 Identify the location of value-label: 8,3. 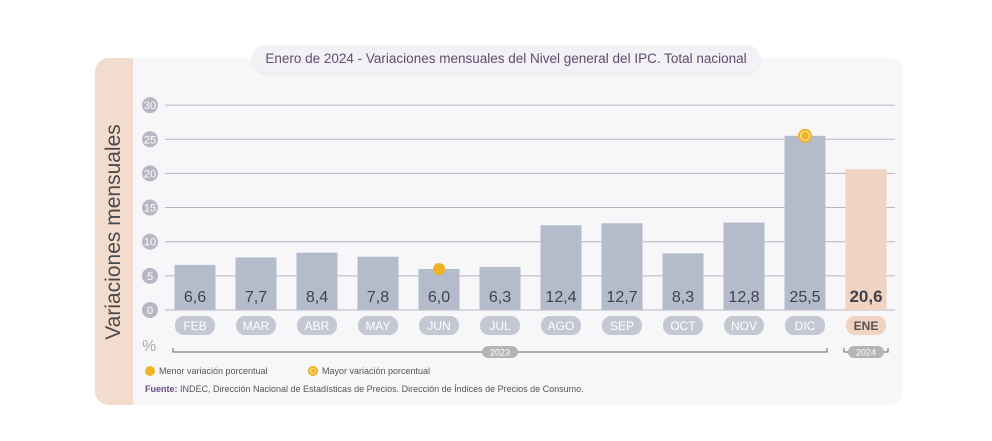
(683, 297).